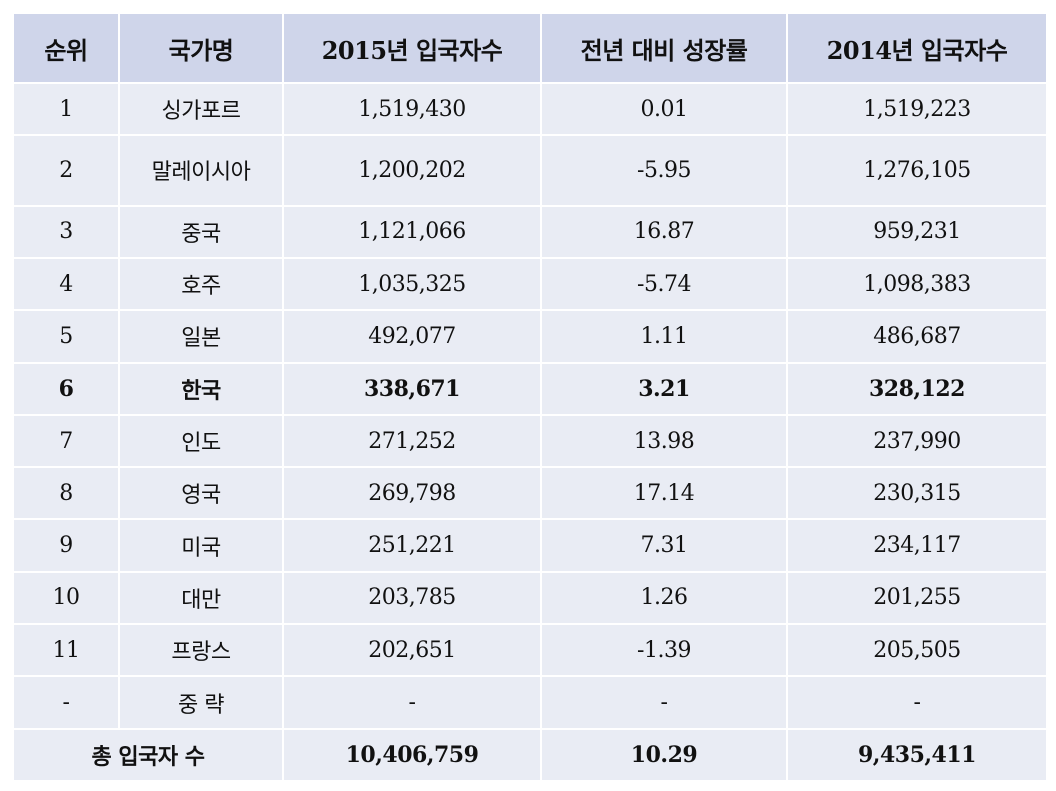  What do you see at coordinates (201, 336) in the screenshot?
I see `cell-country: 일본` at bounding box center [201, 336].